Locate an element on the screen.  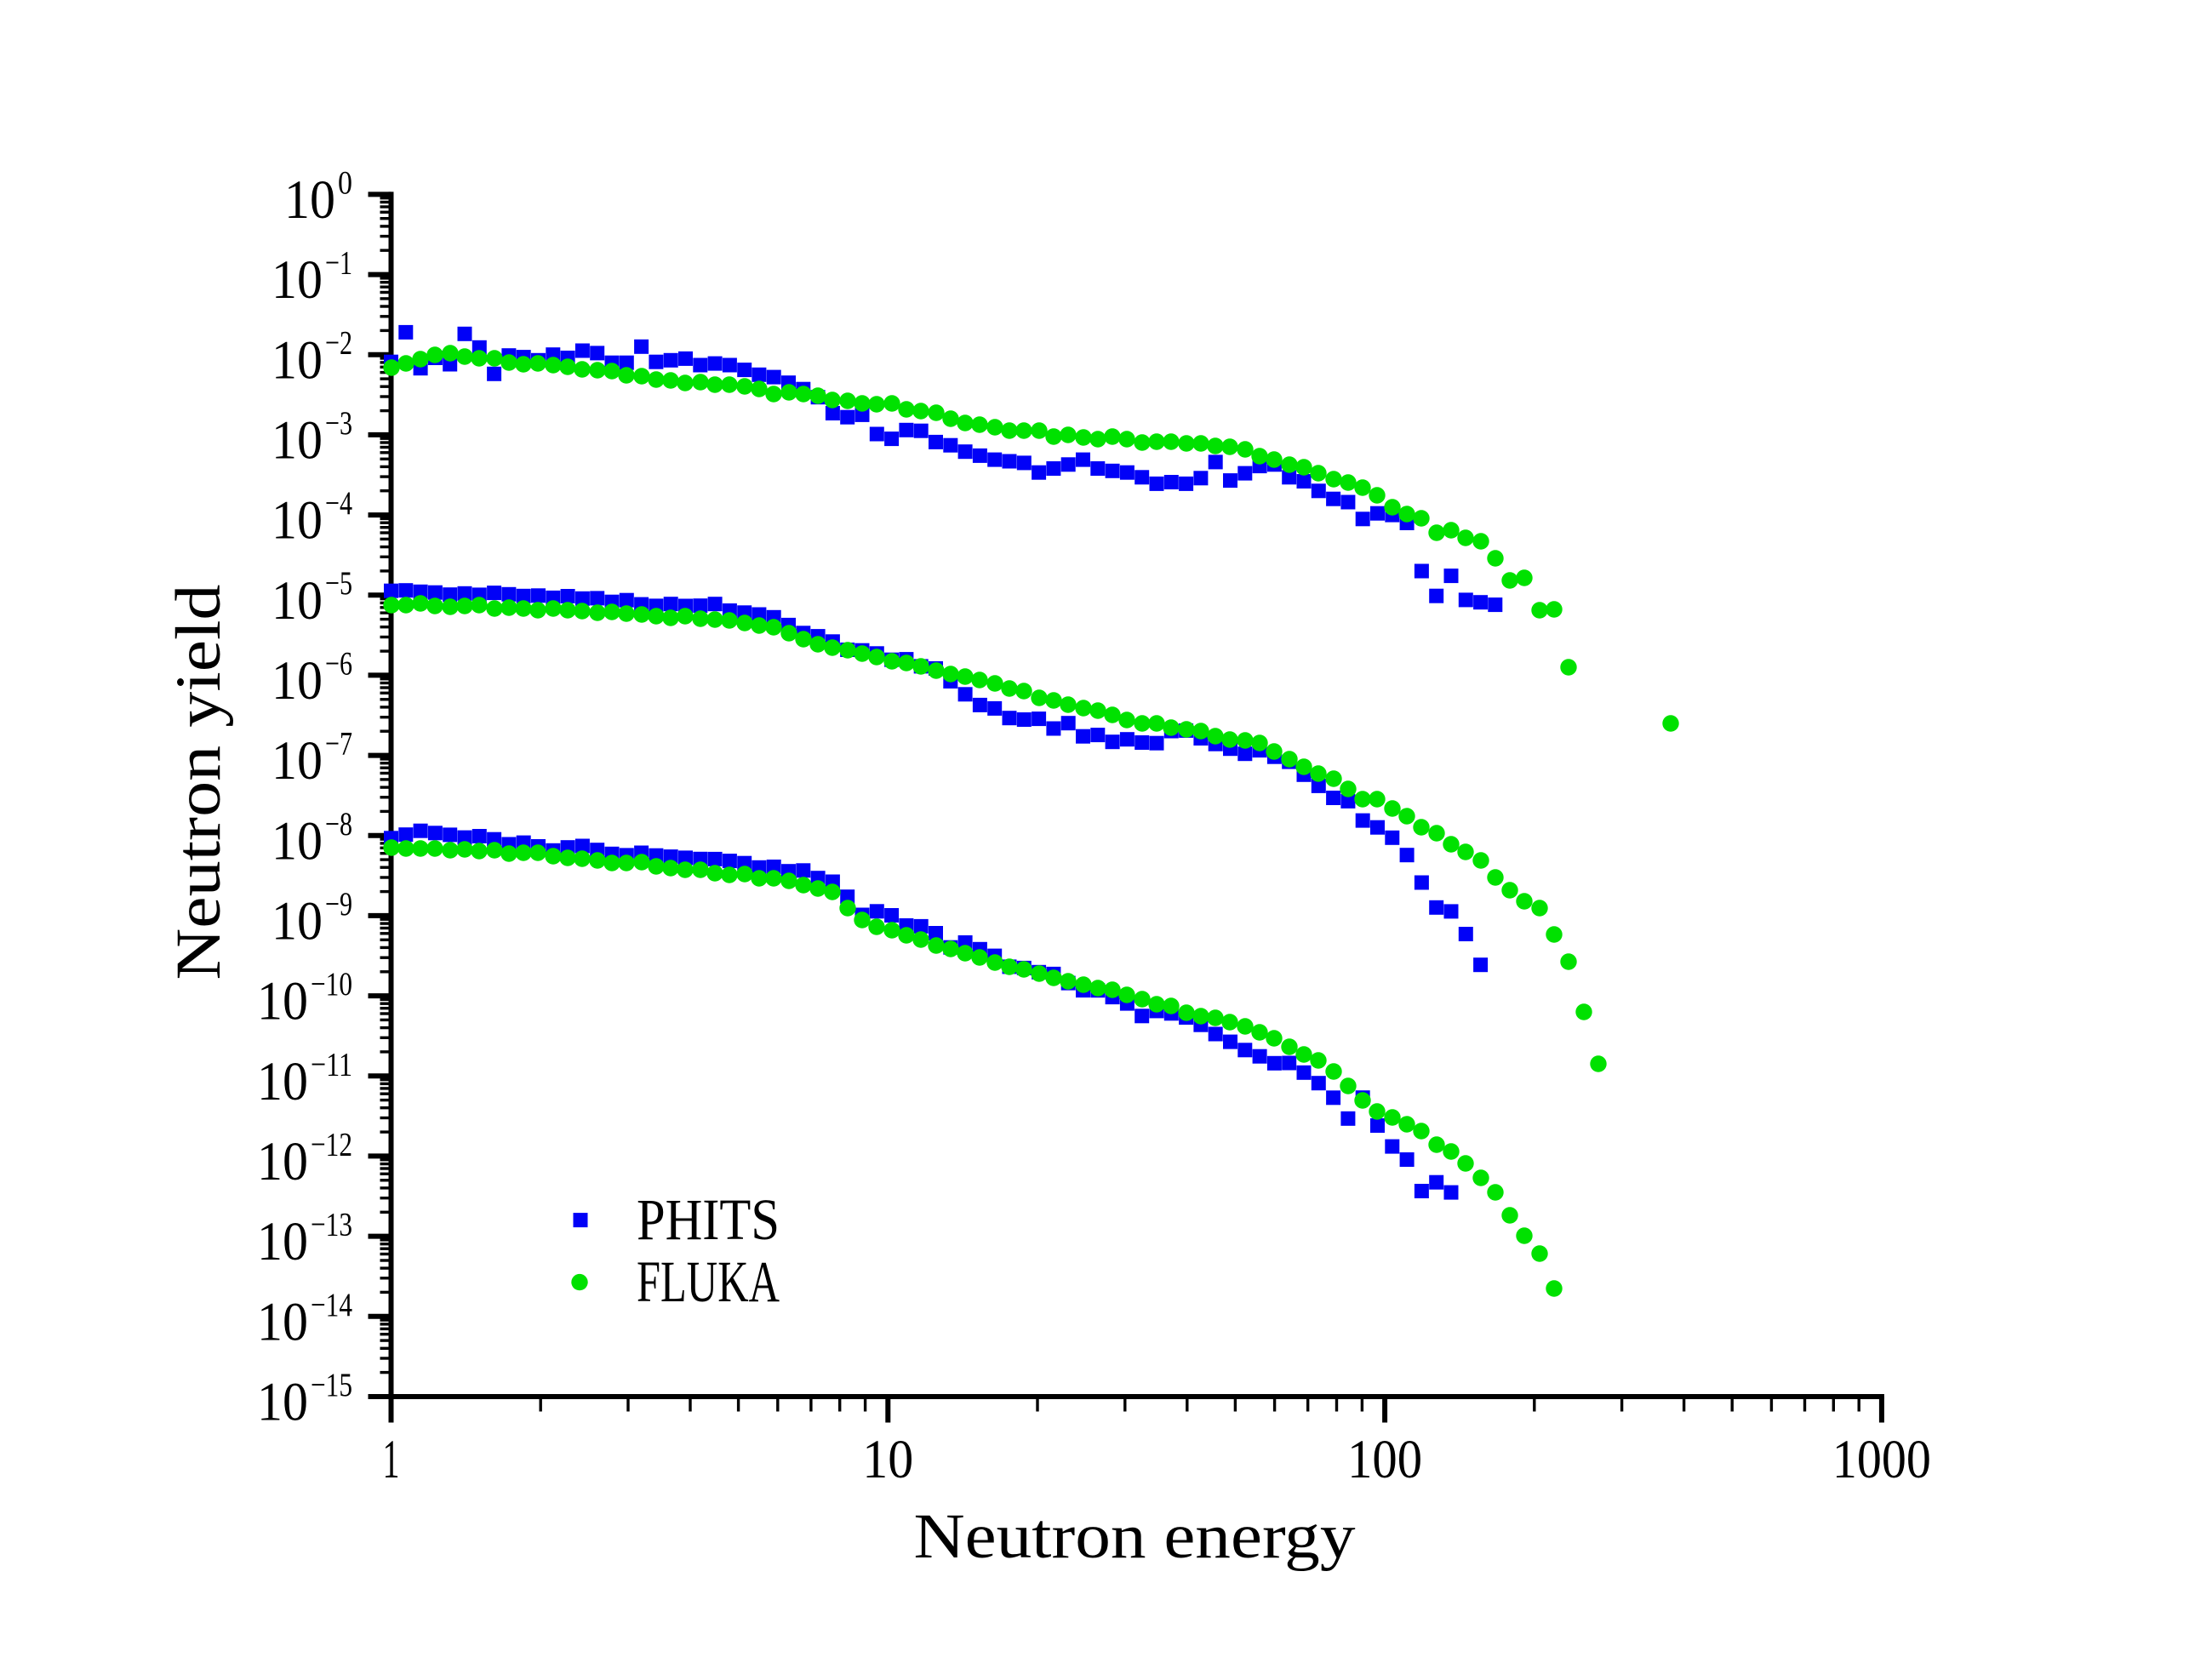
svg-text: −2 is located at coordinates (338, 343).